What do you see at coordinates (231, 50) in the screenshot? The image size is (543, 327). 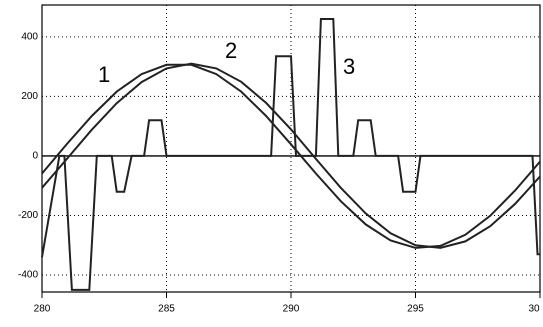 I see `curve-label: 2` at bounding box center [231, 50].